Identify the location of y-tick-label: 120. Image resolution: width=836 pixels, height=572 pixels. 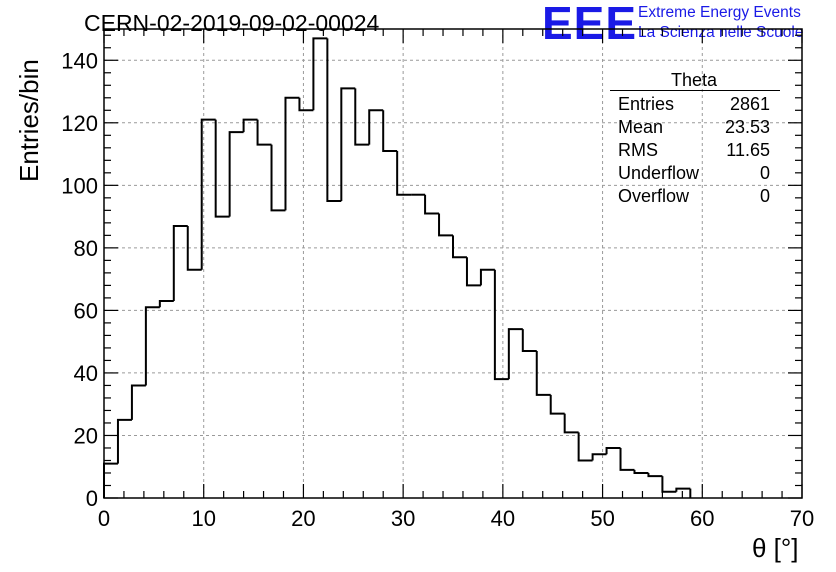
(79, 123).